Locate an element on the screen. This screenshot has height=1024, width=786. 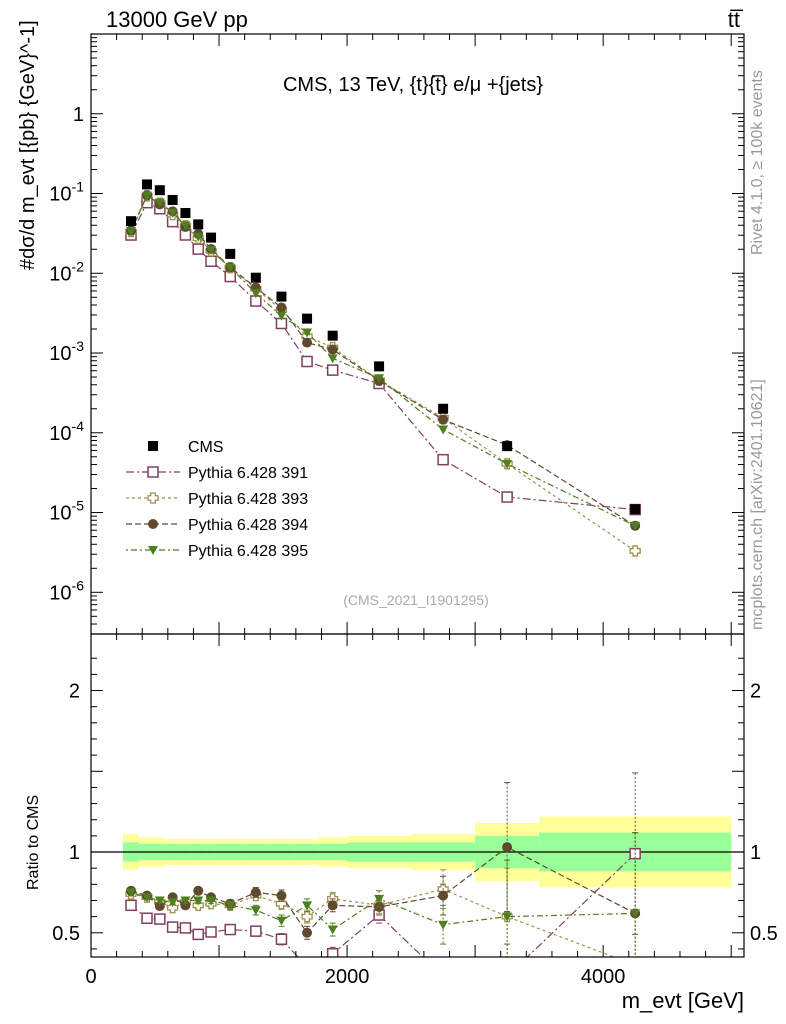
legend-label: CMS is located at coordinates (206, 447).